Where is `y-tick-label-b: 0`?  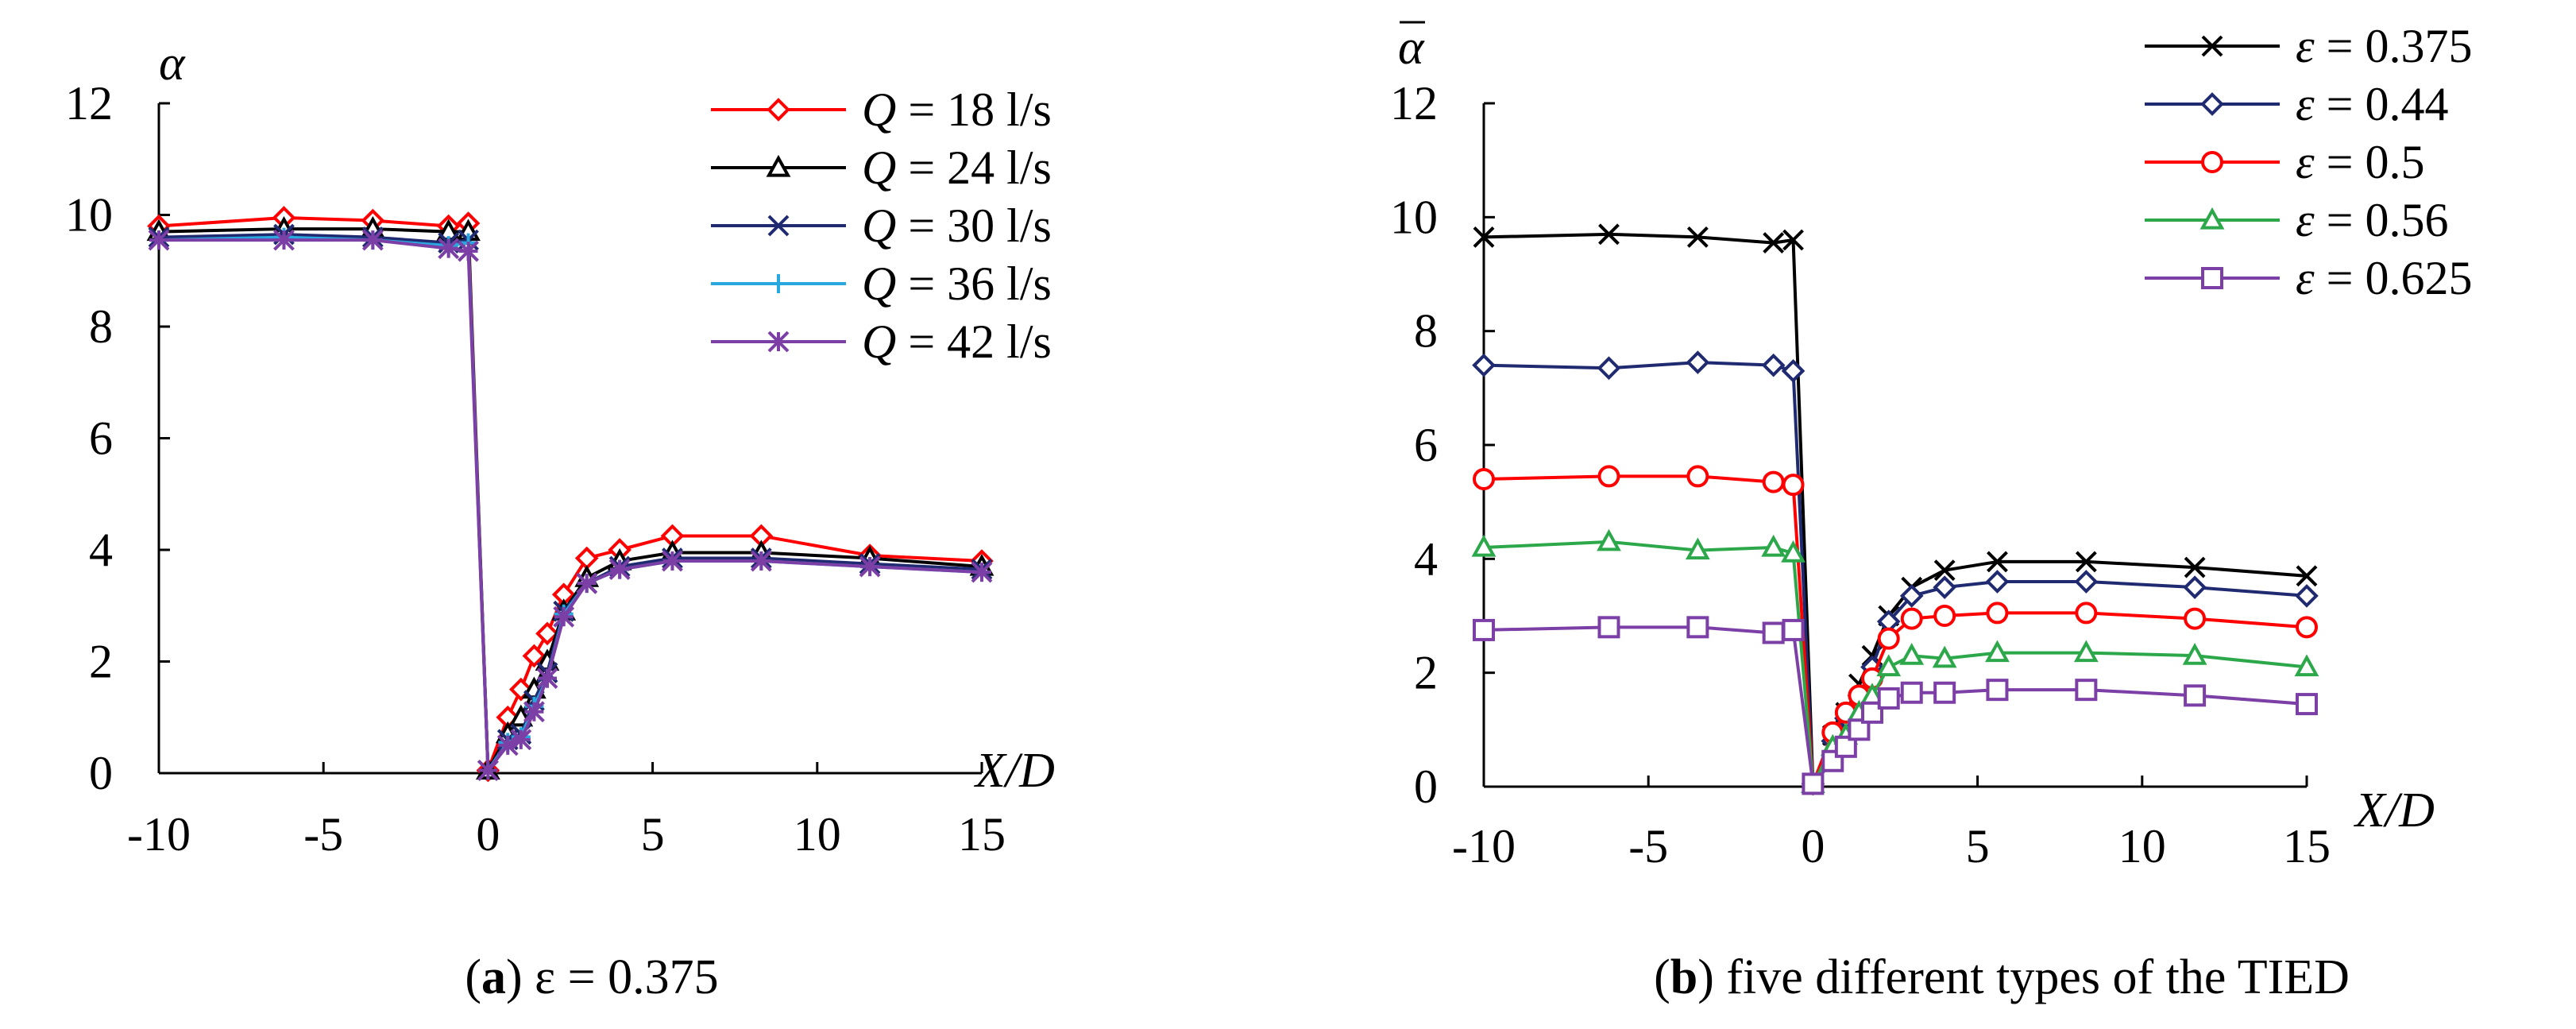
y-tick-label-b: 0 is located at coordinates (1426, 786).